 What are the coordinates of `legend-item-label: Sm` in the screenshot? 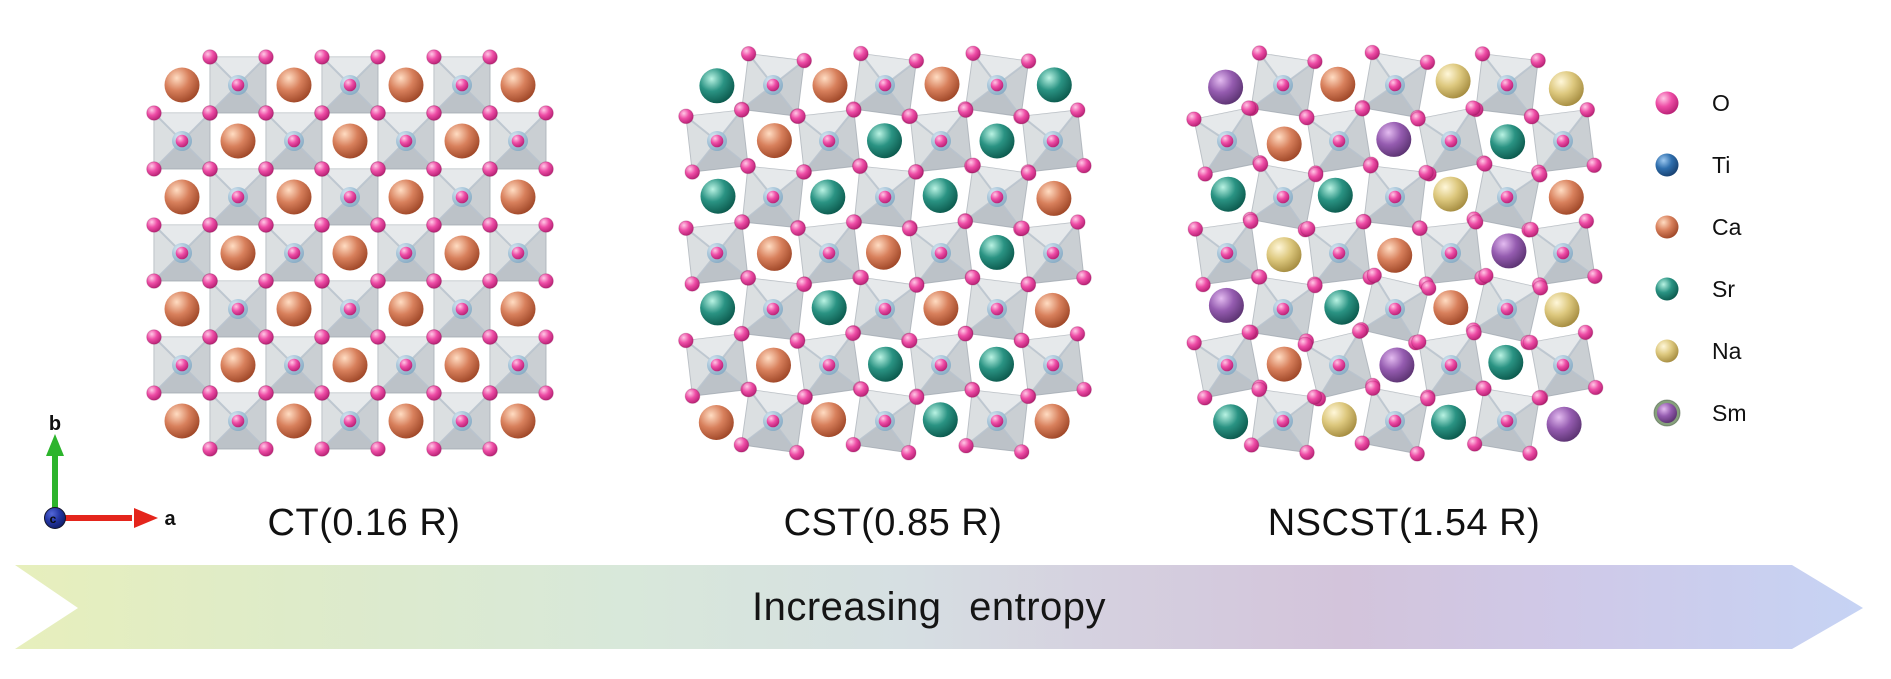 It's located at (1729, 412).